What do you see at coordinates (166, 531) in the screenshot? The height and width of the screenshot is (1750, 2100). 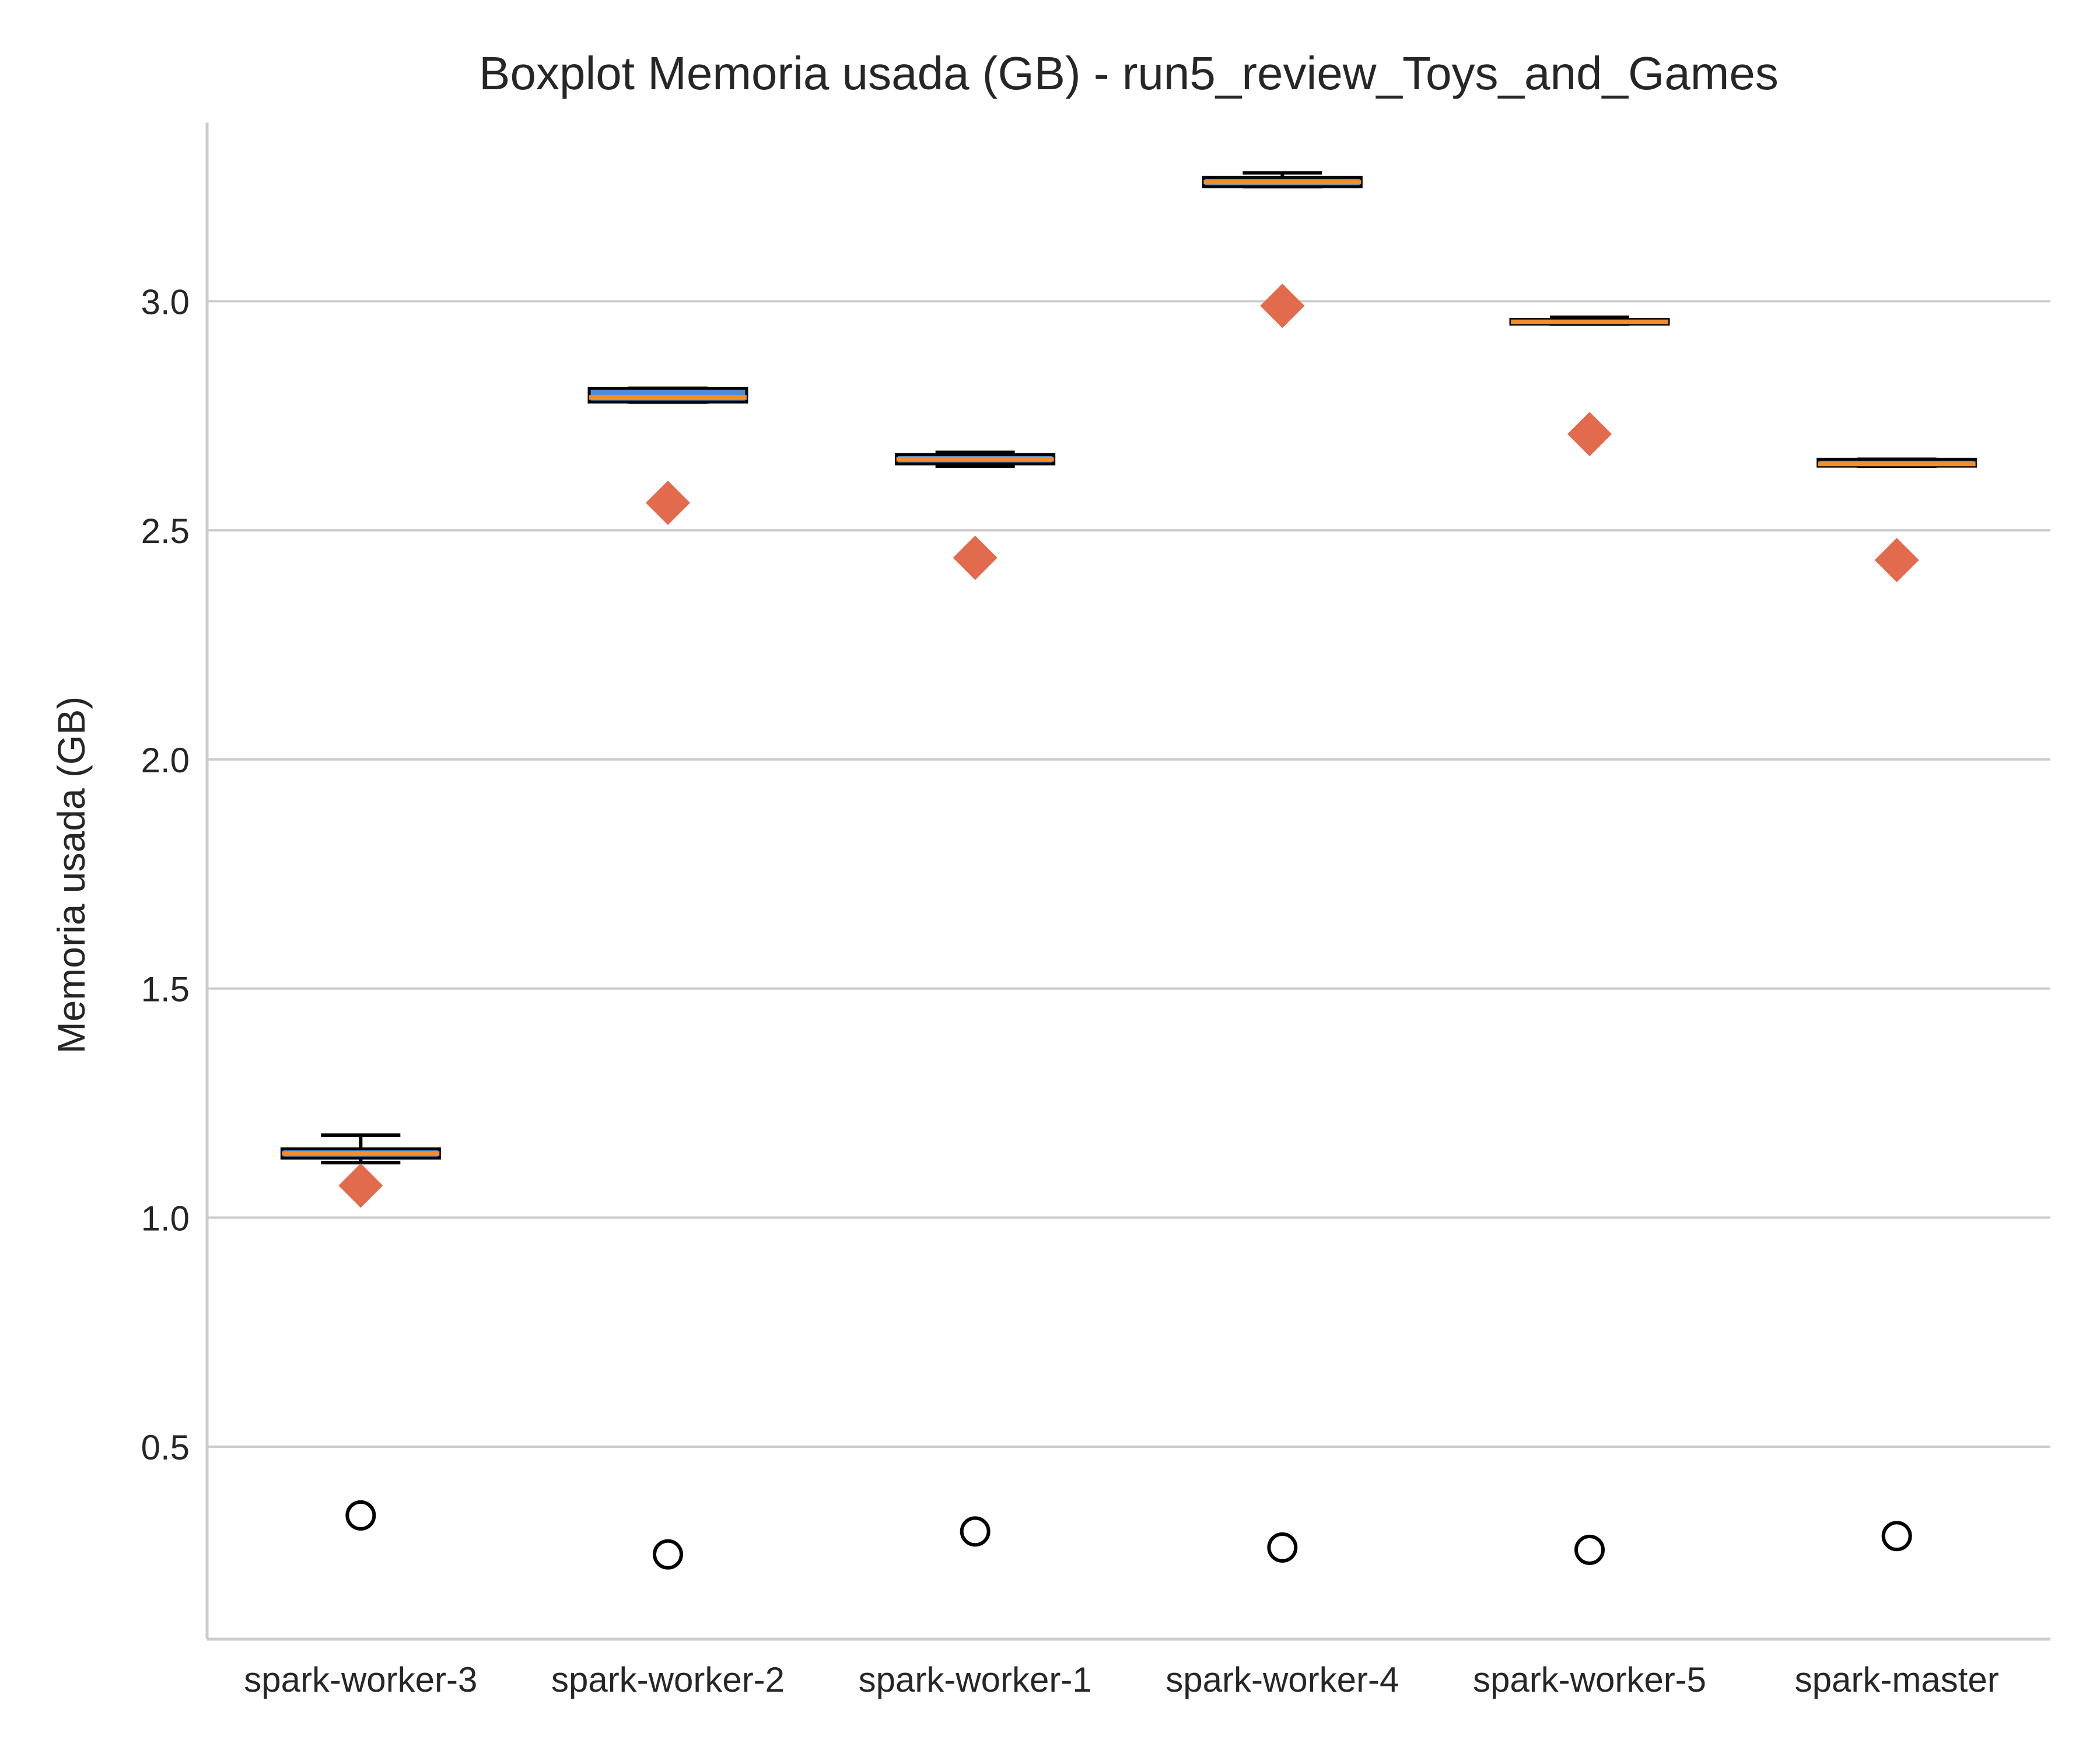 I see `y-tick-label: 2.5` at bounding box center [166, 531].